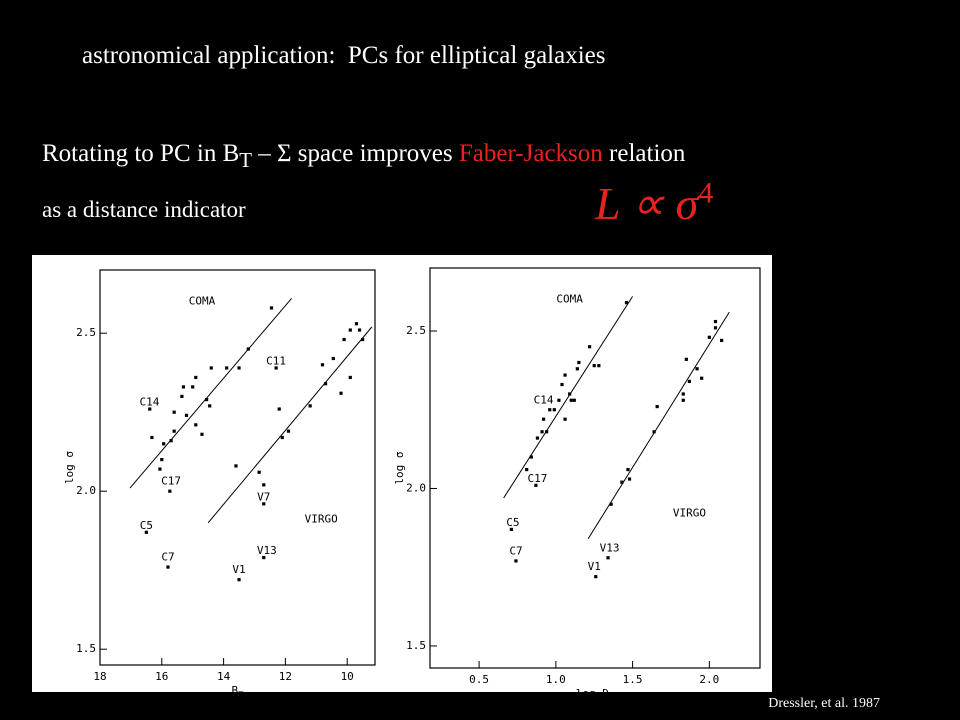 The width and height of the screenshot is (960, 720). What do you see at coordinates (610, 547) in the screenshot?
I see `annotation: V13` at bounding box center [610, 547].